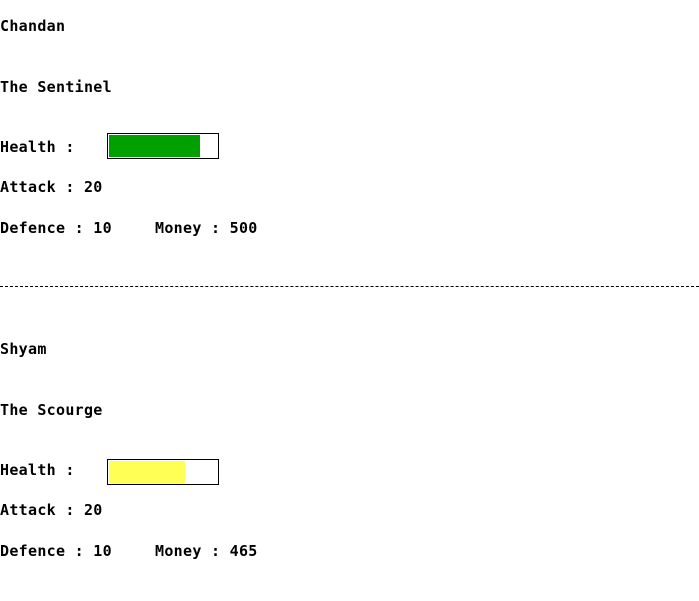 The image size is (699, 601). I want to click on money-stat: Money : 500, so click(206, 228).